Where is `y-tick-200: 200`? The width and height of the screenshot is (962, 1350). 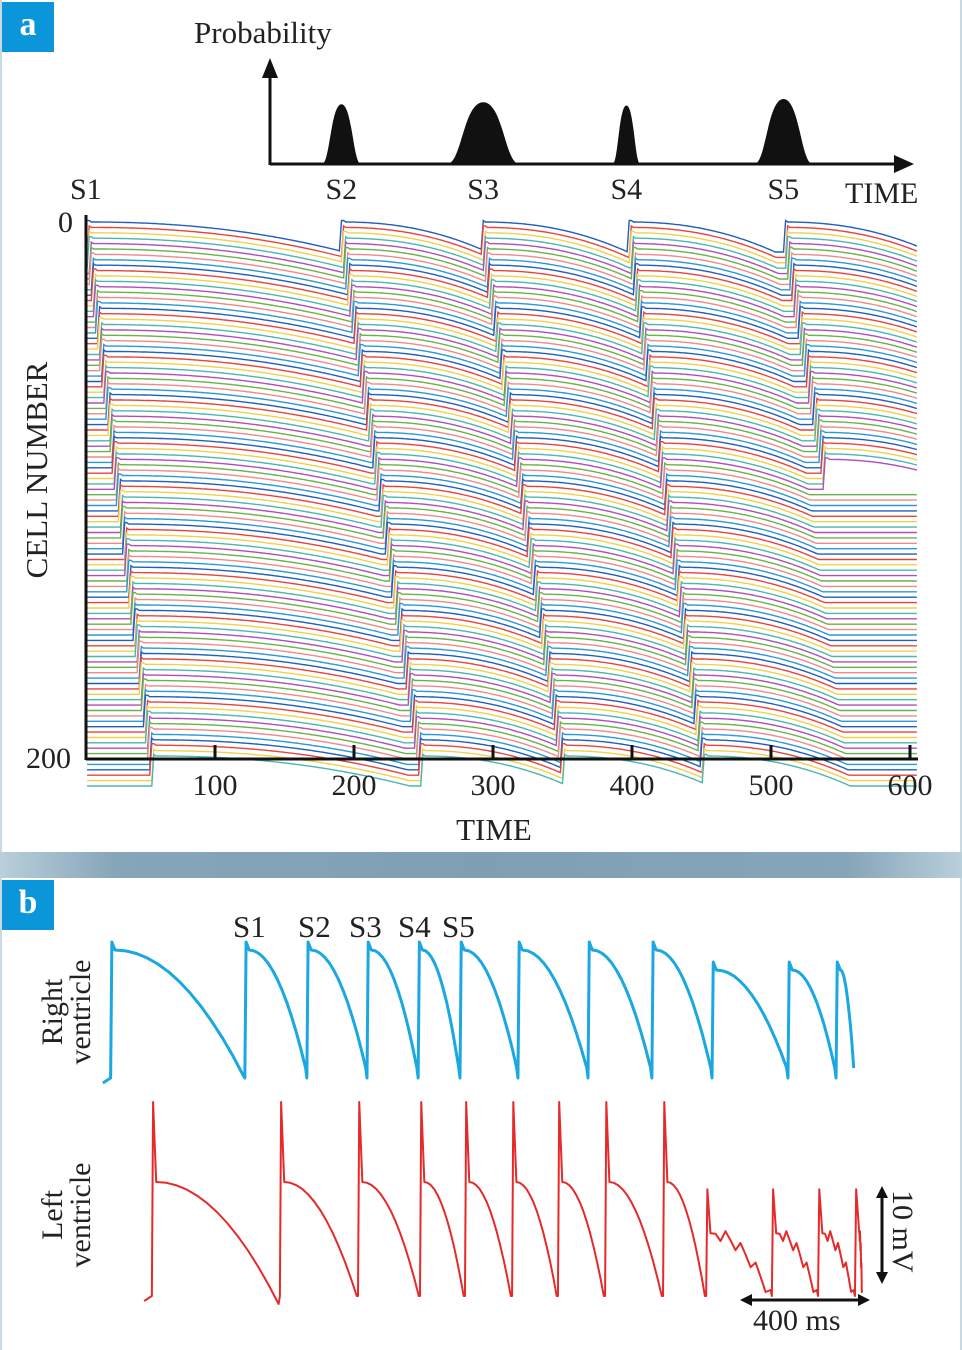
y-tick-200: 200 is located at coordinates (48, 758).